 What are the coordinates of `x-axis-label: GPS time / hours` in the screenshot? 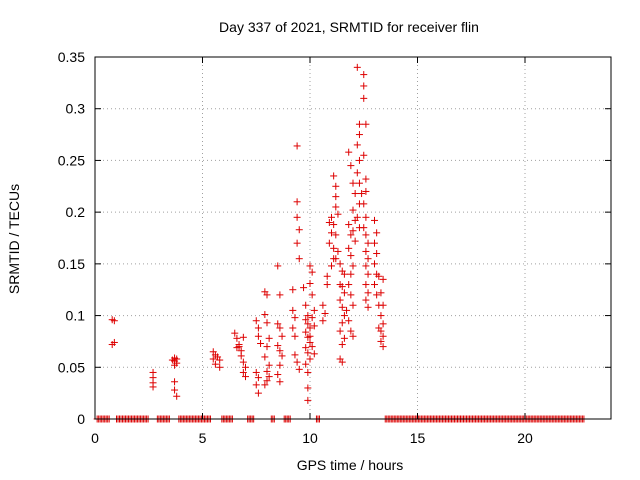 It's located at (350, 465).